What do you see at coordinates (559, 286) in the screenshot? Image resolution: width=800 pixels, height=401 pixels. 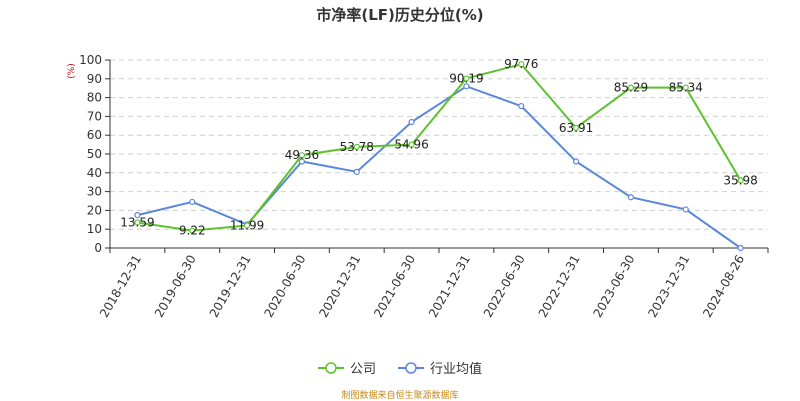 I see `x-tick-label: 2022-12-31` at bounding box center [559, 286].